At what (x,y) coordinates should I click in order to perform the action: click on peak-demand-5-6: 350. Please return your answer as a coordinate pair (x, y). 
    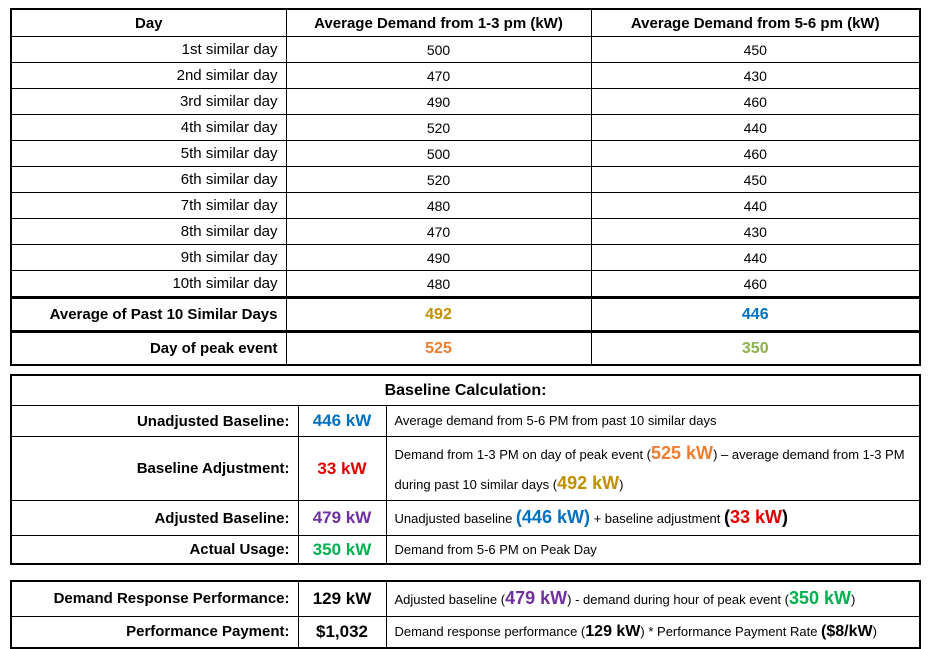
    Looking at the image, I should click on (755, 348).